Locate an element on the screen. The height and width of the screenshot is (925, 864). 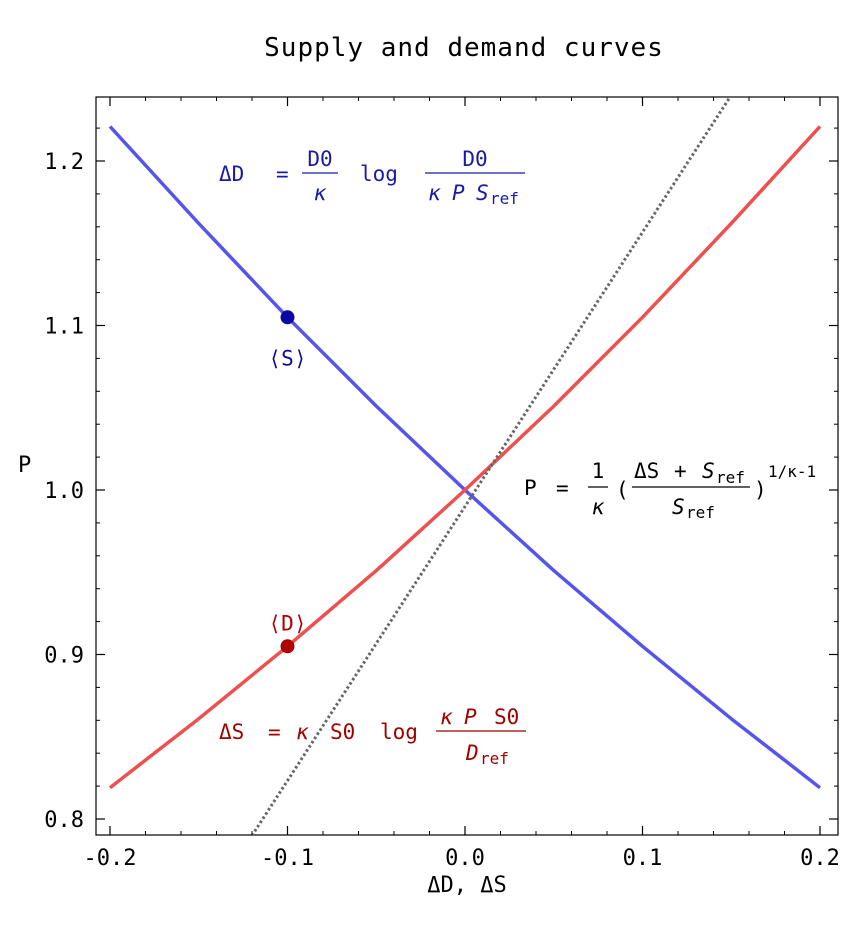
s-average-point-label: ⟨S⟩ is located at coordinates (288, 358).